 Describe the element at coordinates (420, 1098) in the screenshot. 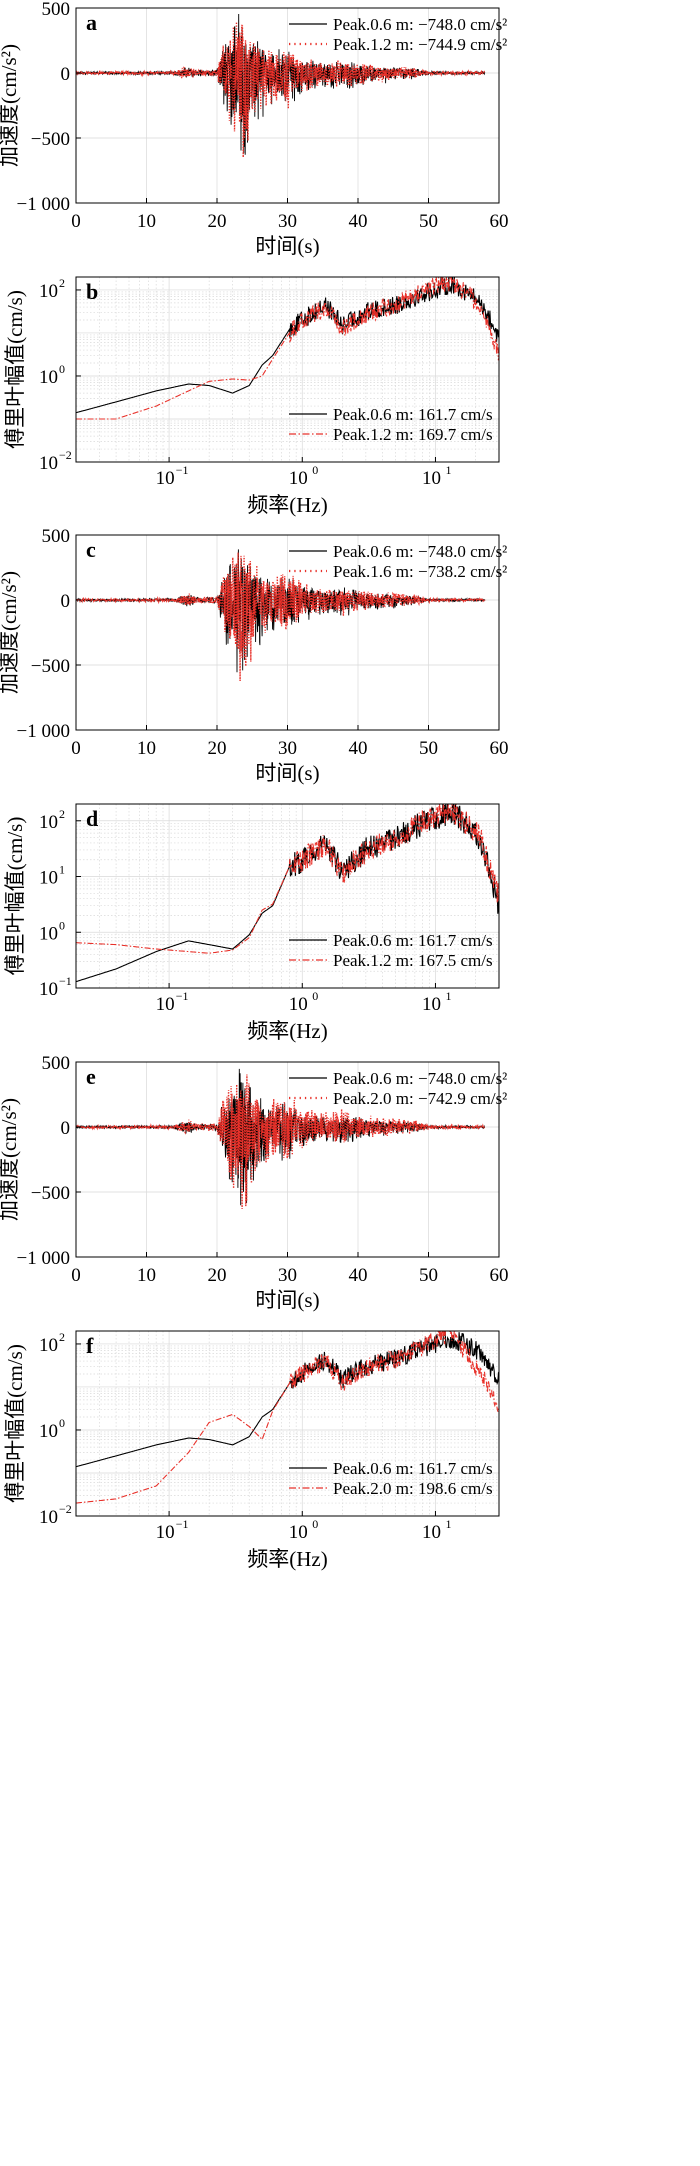

I see `legend-entry: Peak.2.0 m: −742.9 cm/s²` at that location.